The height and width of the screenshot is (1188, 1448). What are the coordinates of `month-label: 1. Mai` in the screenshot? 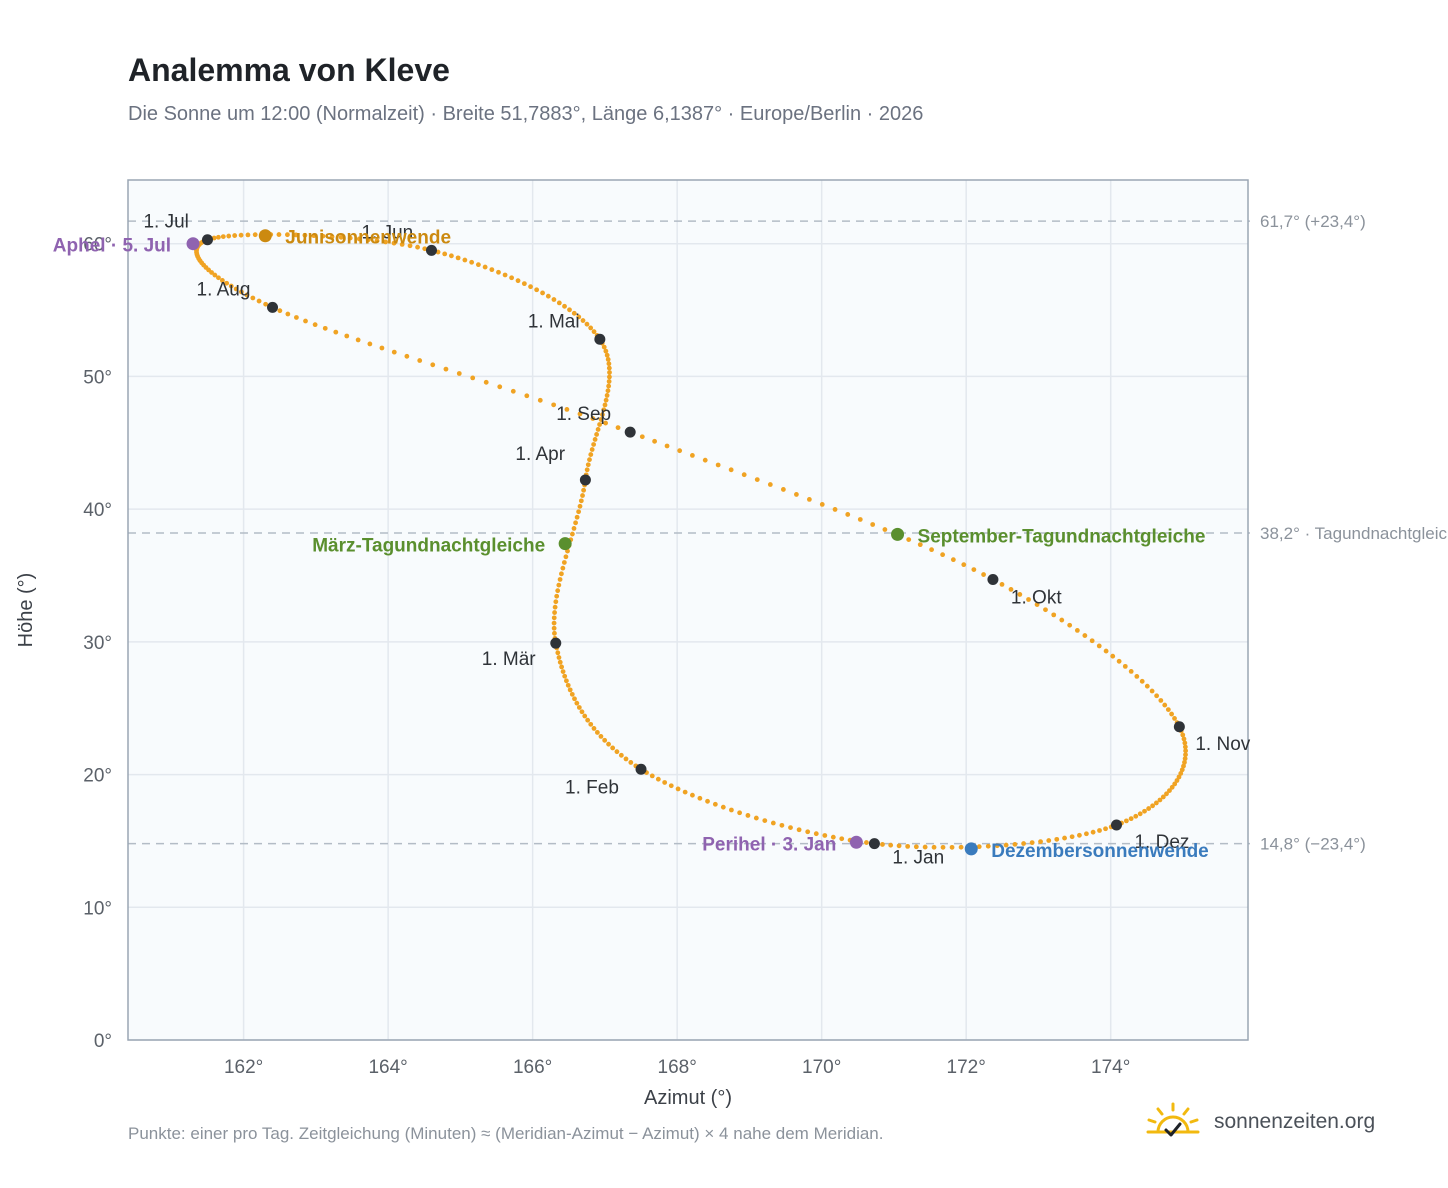 It's located at (554, 321).